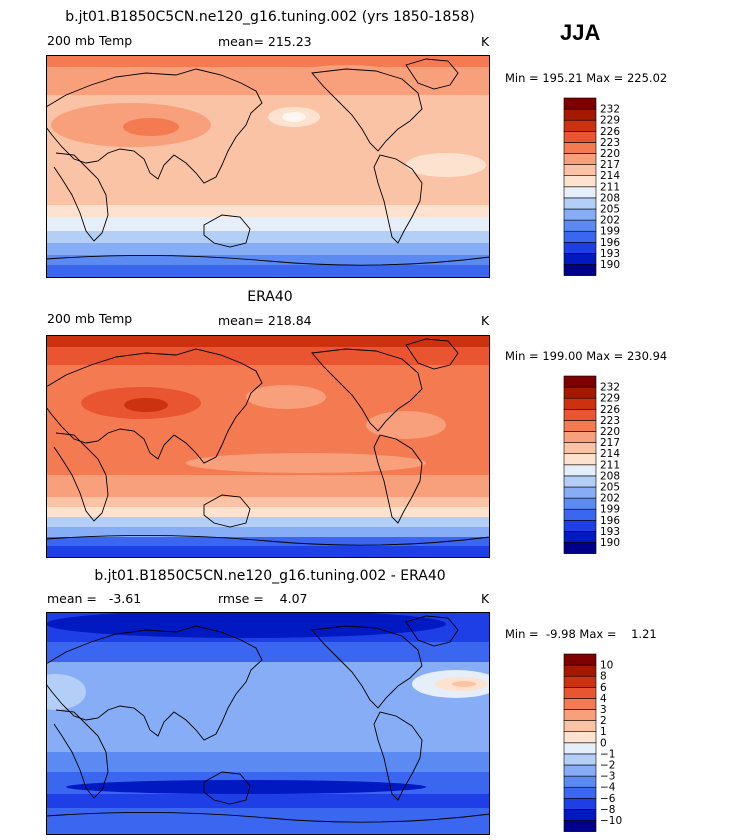 The height and width of the screenshot is (840, 733). What do you see at coordinates (90, 40) in the screenshot?
I see `panel1-left-label: 200 mb Temp` at bounding box center [90, 40].